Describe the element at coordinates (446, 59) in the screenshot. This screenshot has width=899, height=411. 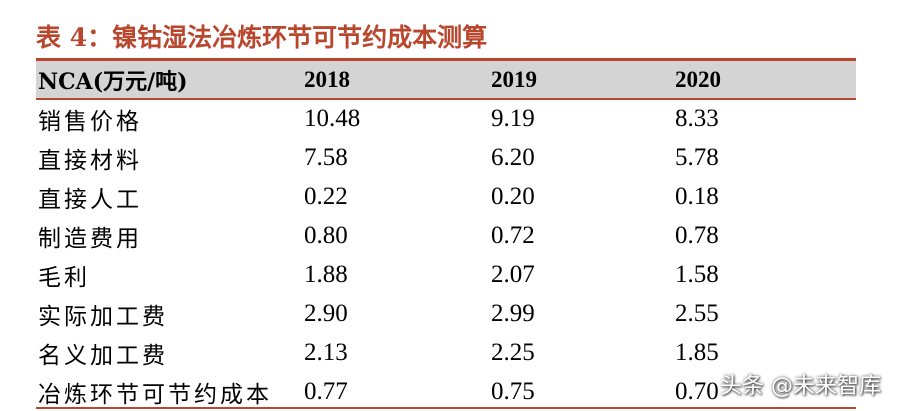
I see `top-rule` at that location.